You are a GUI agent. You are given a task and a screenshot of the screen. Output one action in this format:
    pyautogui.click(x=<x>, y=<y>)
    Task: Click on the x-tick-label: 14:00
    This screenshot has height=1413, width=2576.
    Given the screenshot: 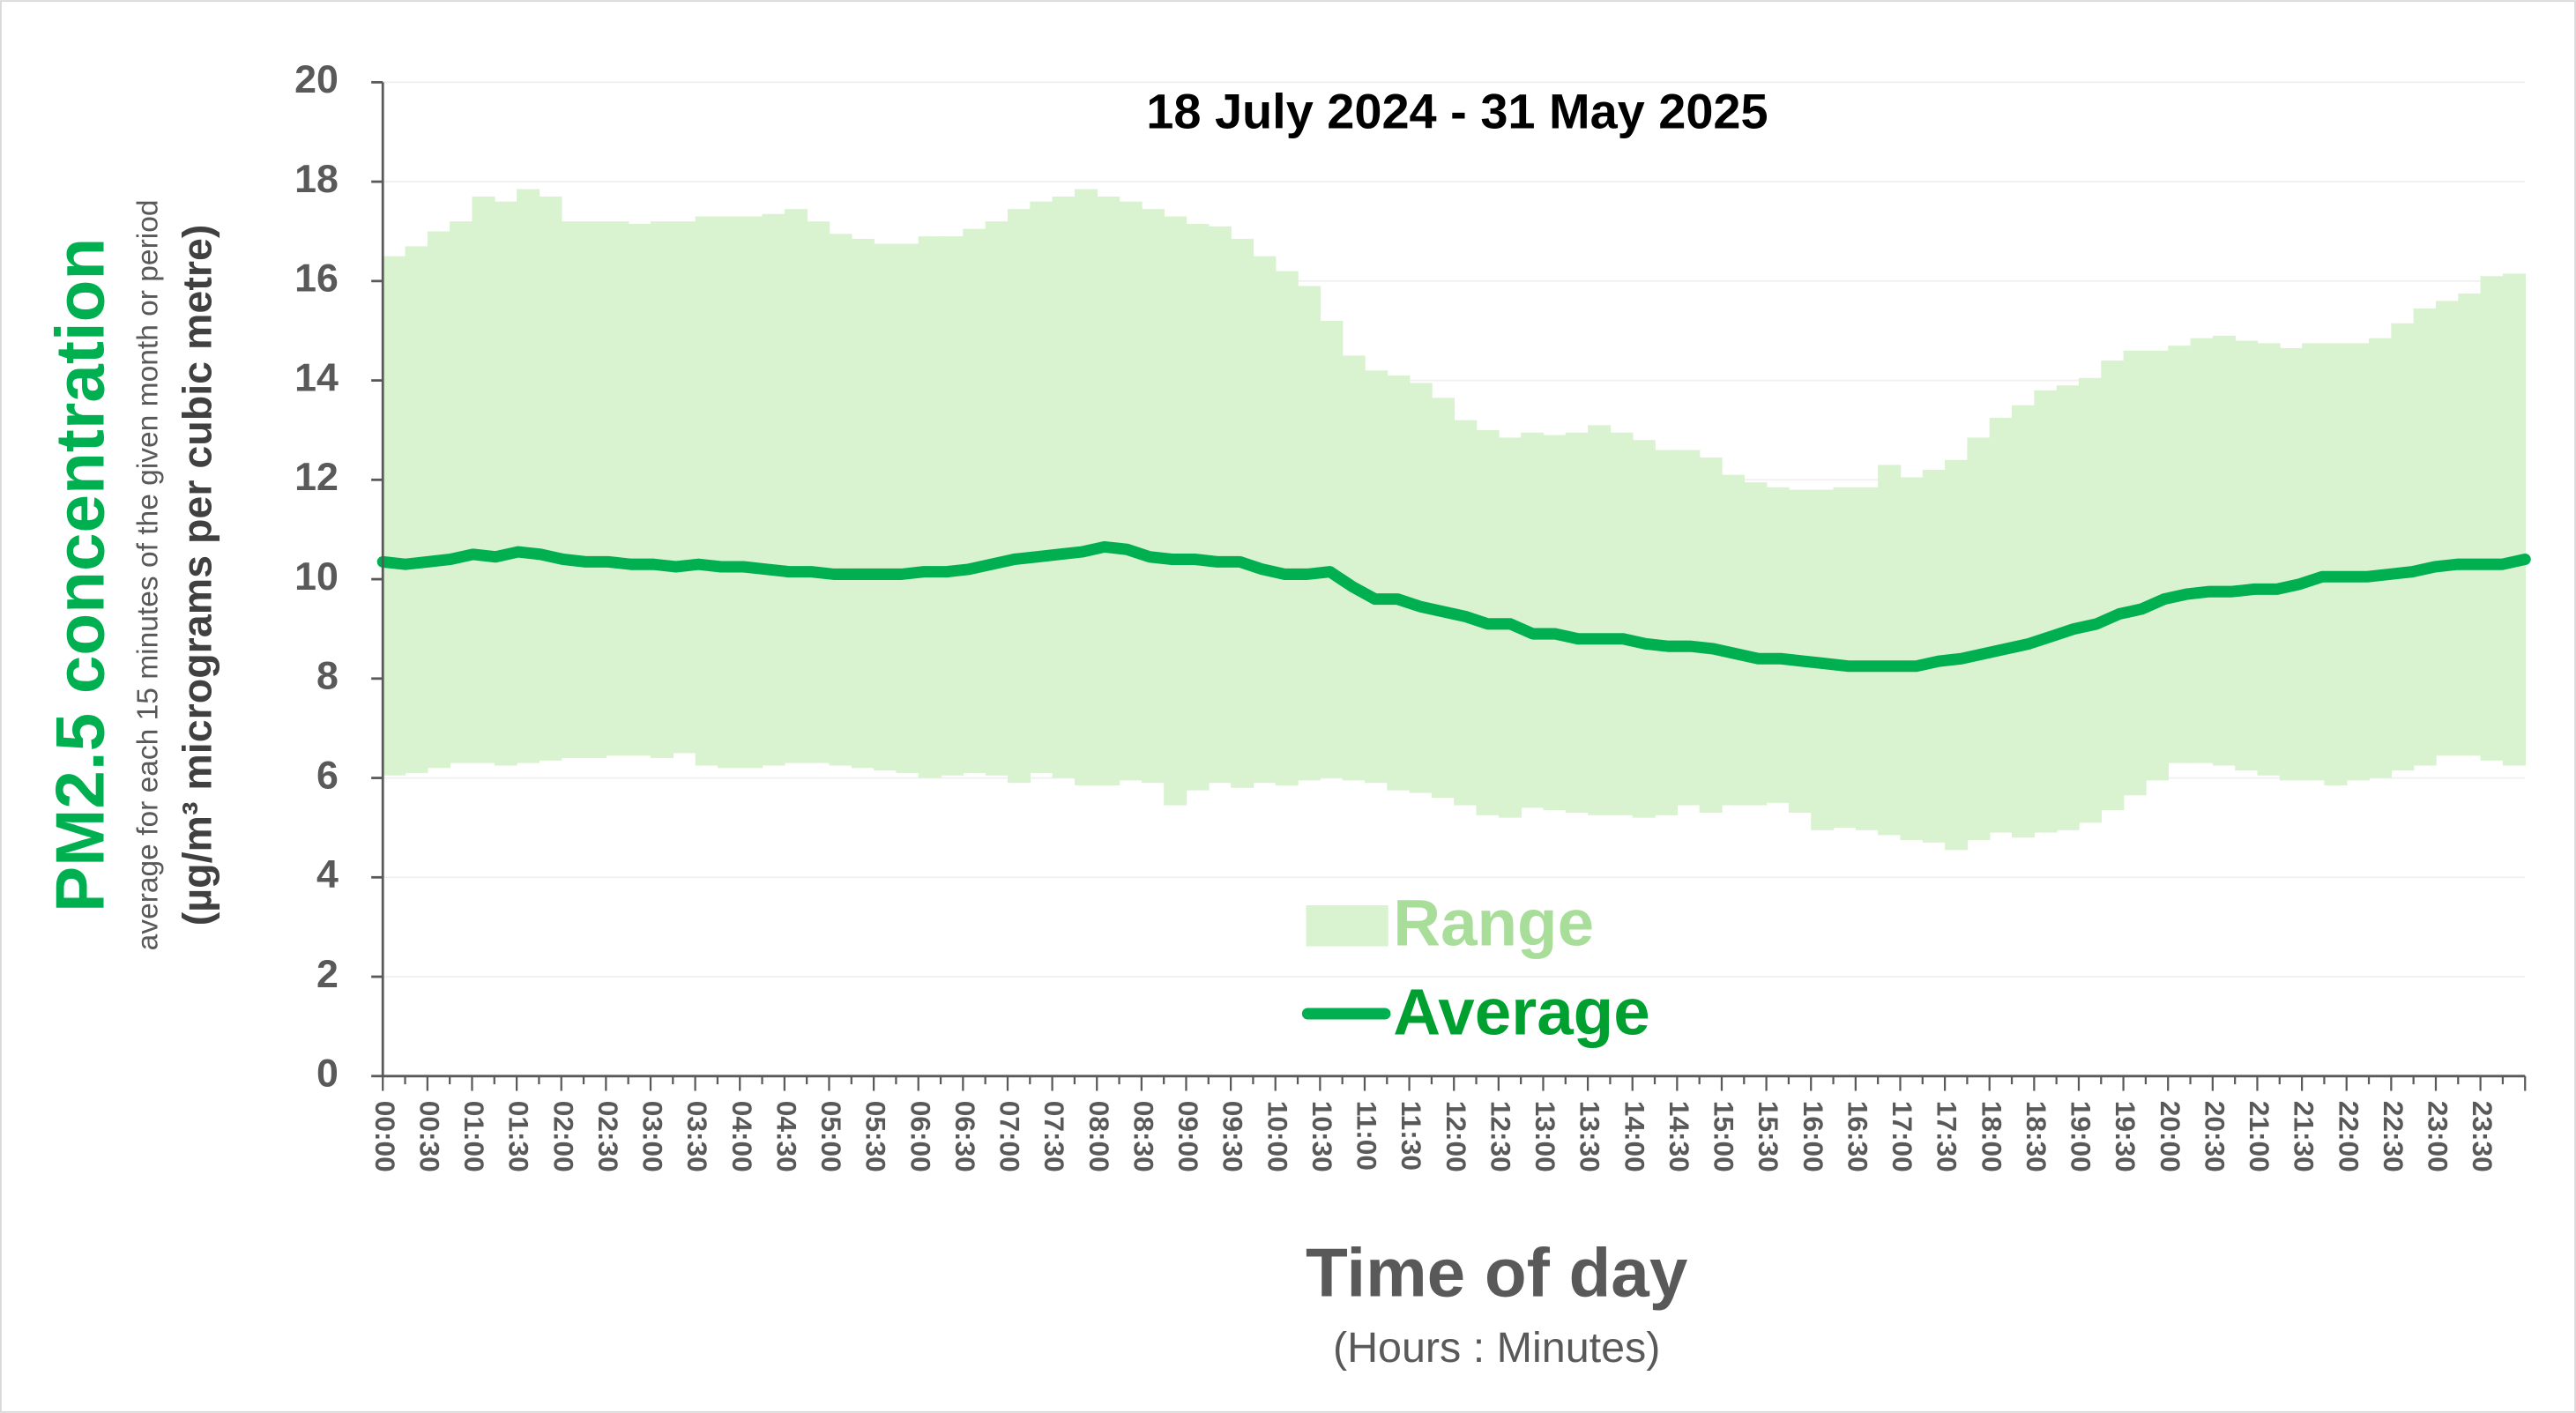 What is the action you would take?
    pyautogui.click(x=1634, y=1136)
    